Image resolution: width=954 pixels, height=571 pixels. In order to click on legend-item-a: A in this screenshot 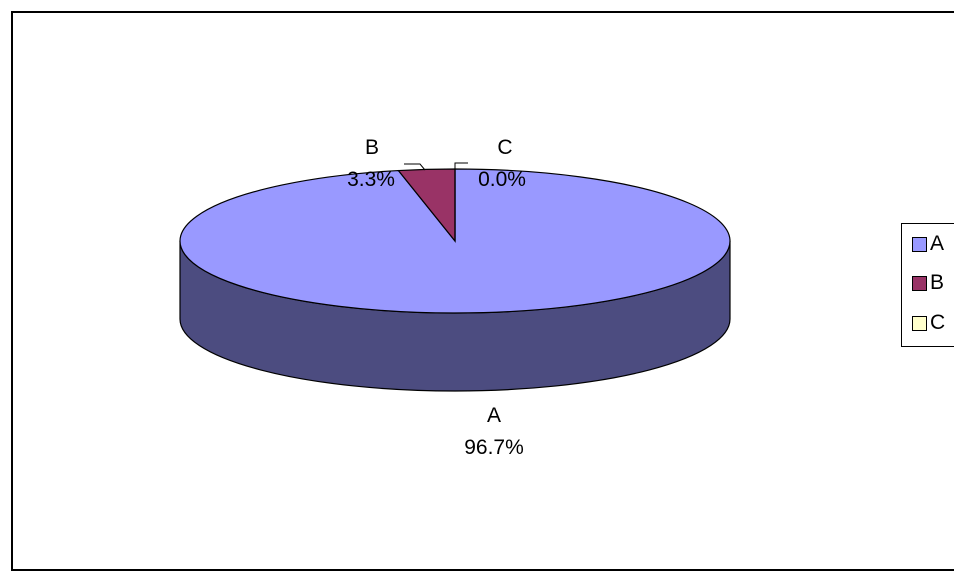, I will do `click(928, 244)`.